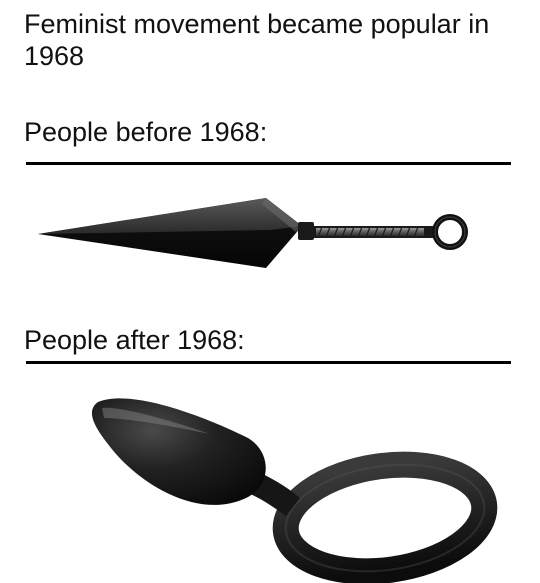  I want to click on after-label: People after 1968:, so click(134, 340).